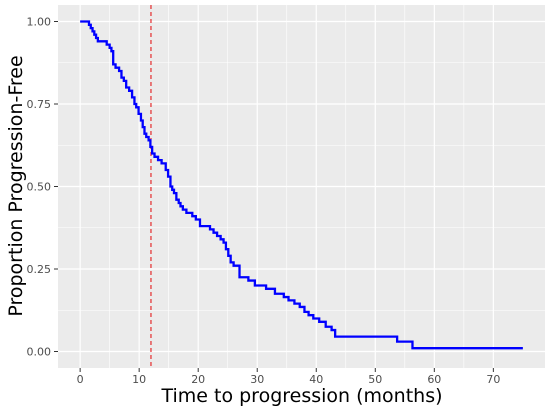 The width and height of the screenshot is (550, 412). I want to click on y-tick-label: 0.00, so click(39, 352).